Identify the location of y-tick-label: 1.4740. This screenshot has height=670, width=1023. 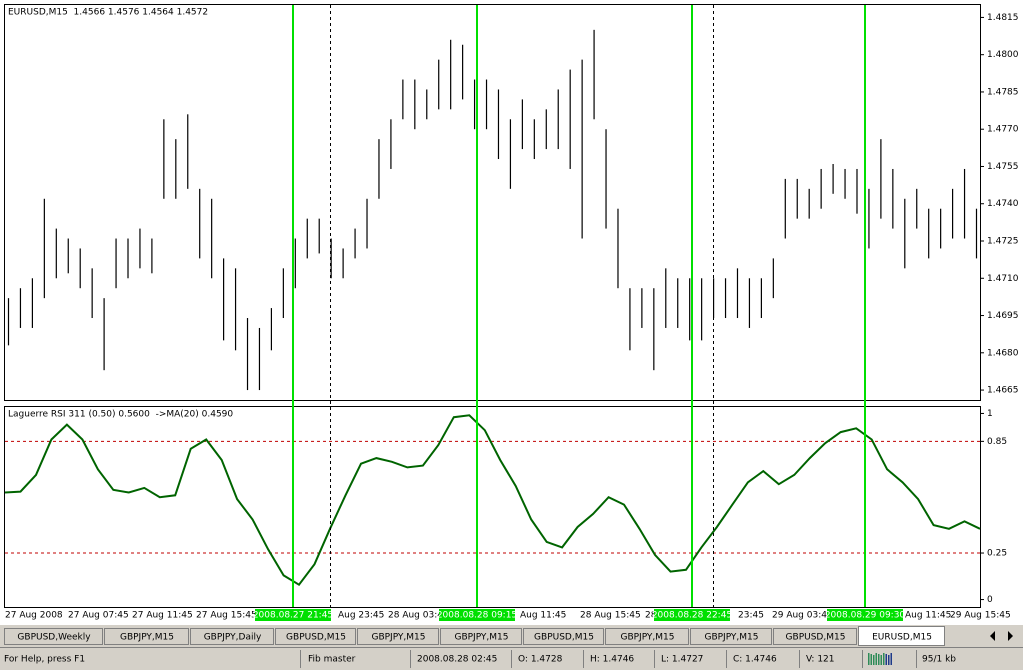
(1003, 204).